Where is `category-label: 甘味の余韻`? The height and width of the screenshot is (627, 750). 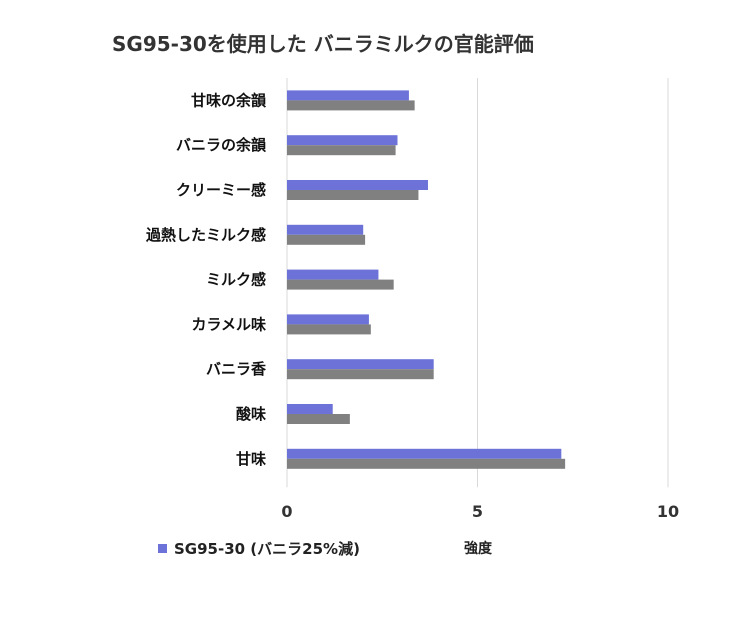 category-label: 甘味の余韻 is located at coordinates (229, 100).